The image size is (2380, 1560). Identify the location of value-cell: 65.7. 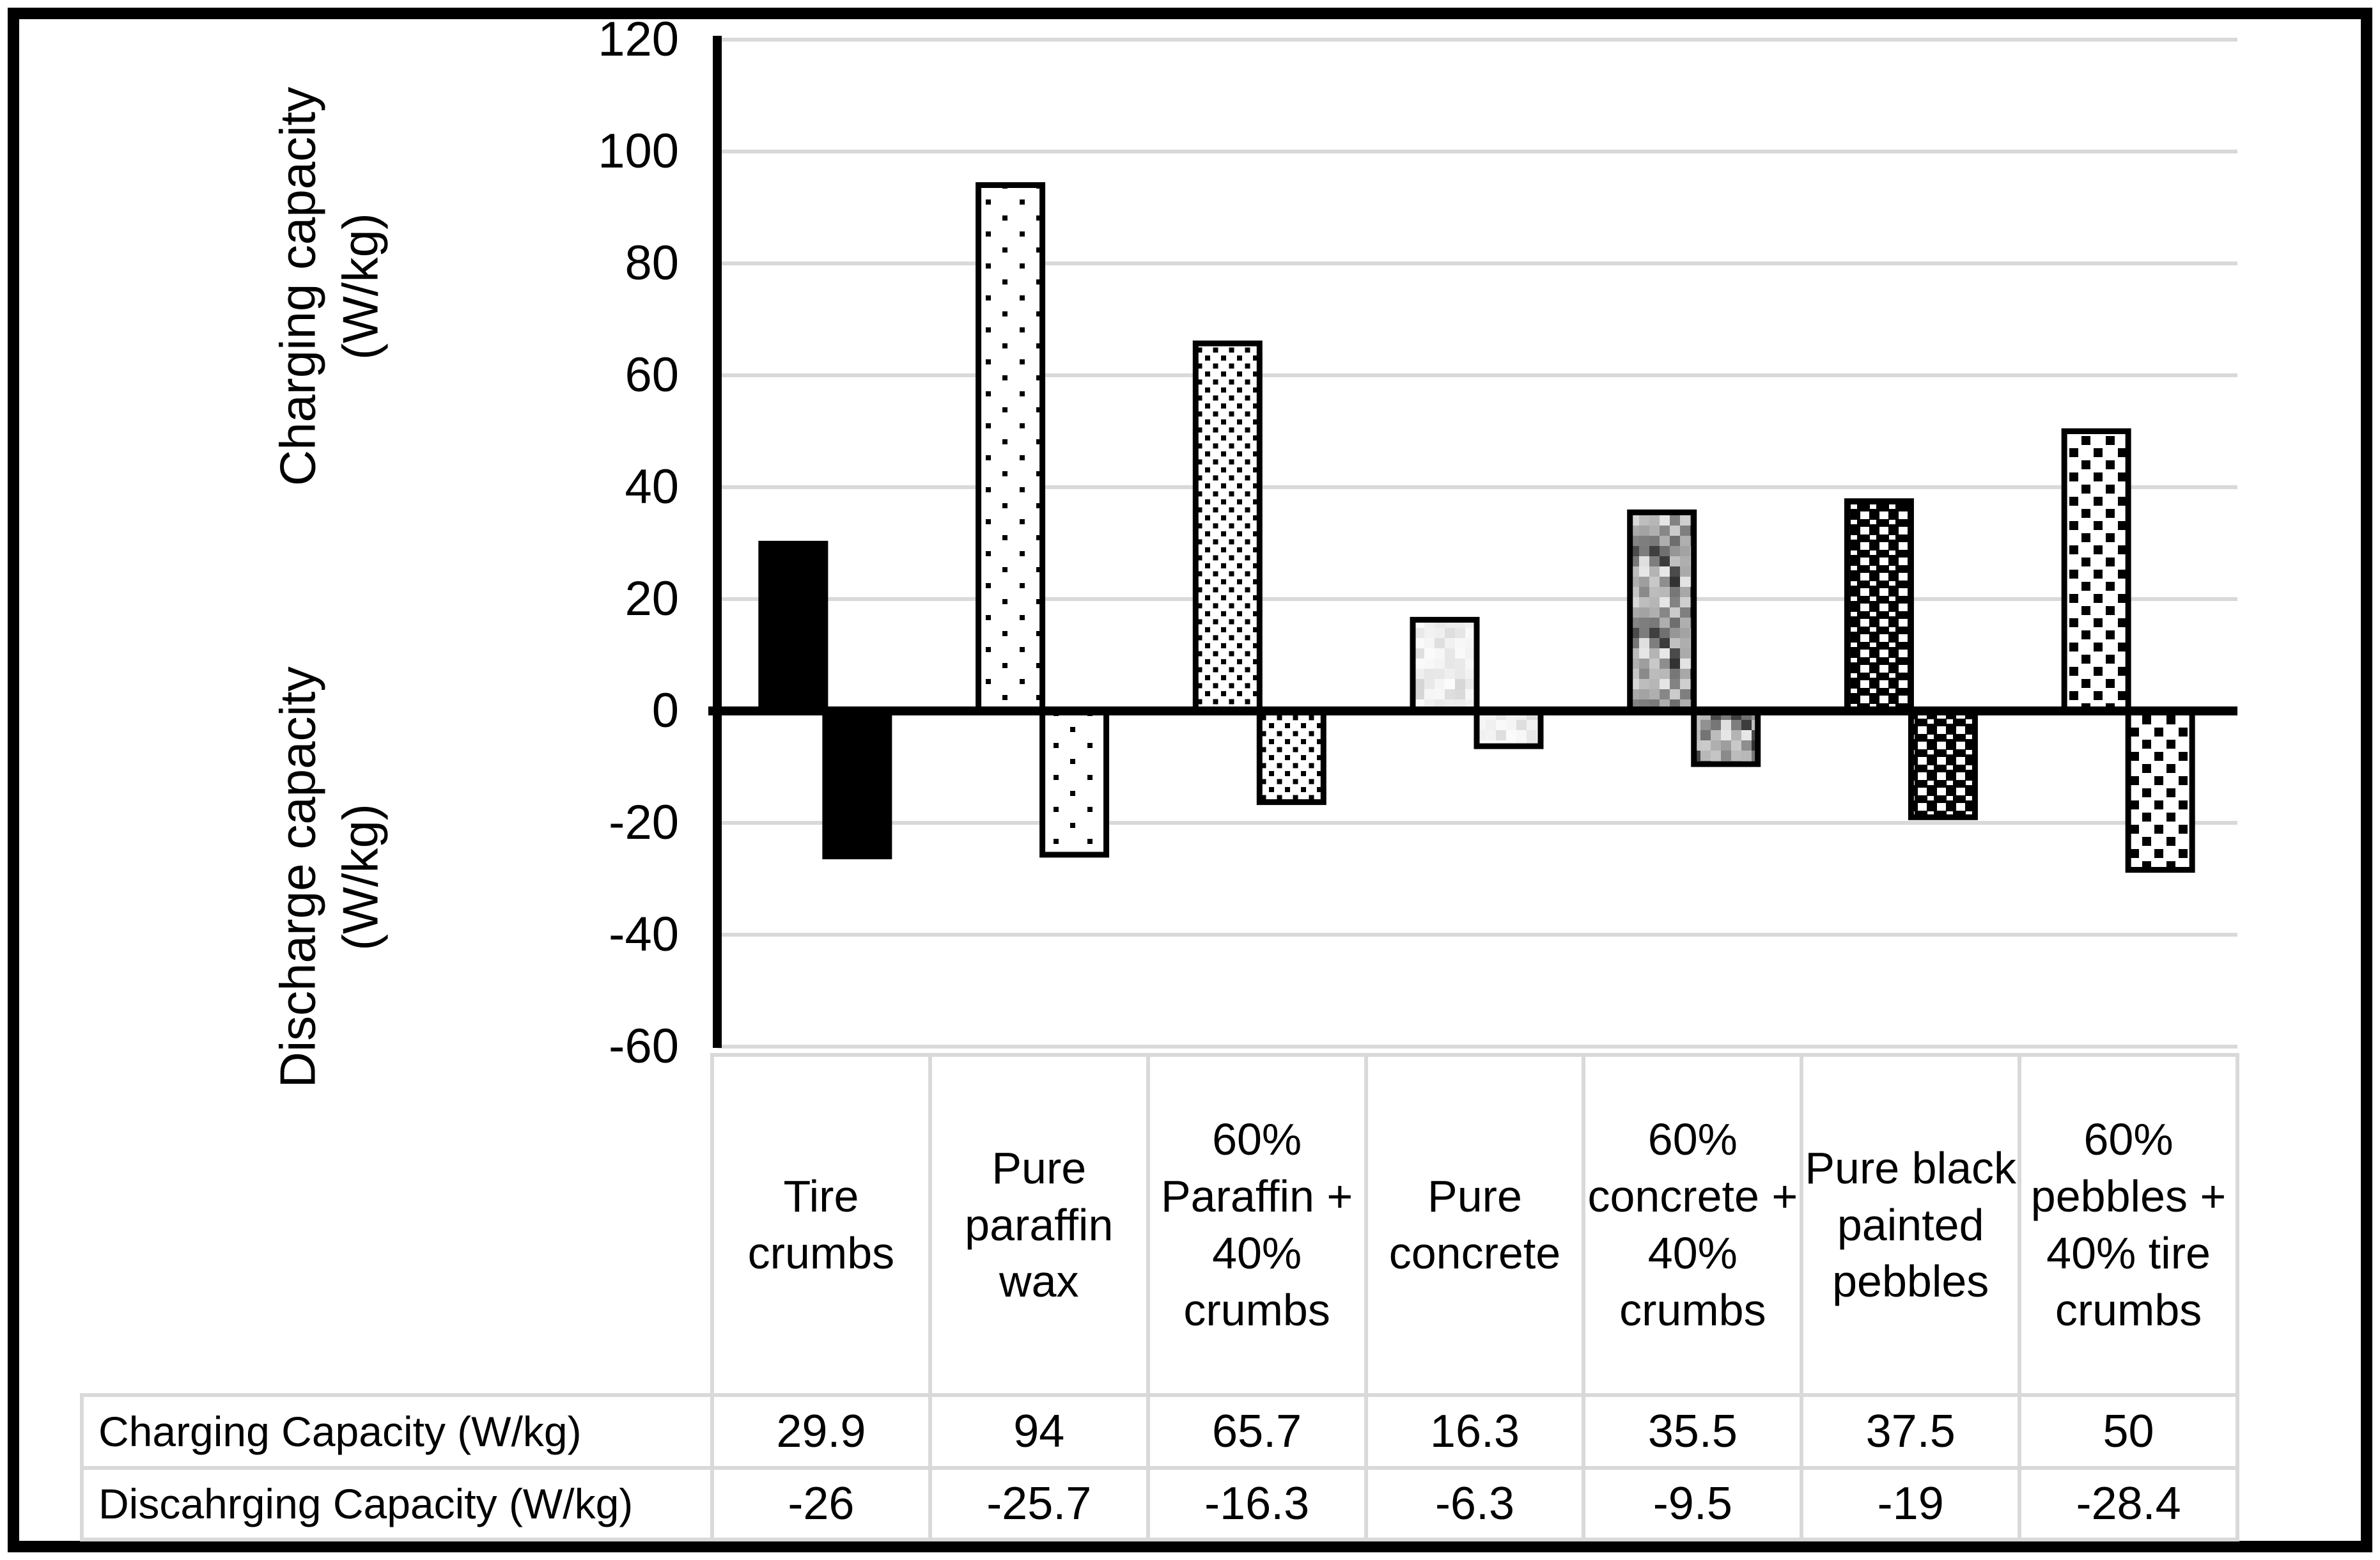
(1257, 1431).